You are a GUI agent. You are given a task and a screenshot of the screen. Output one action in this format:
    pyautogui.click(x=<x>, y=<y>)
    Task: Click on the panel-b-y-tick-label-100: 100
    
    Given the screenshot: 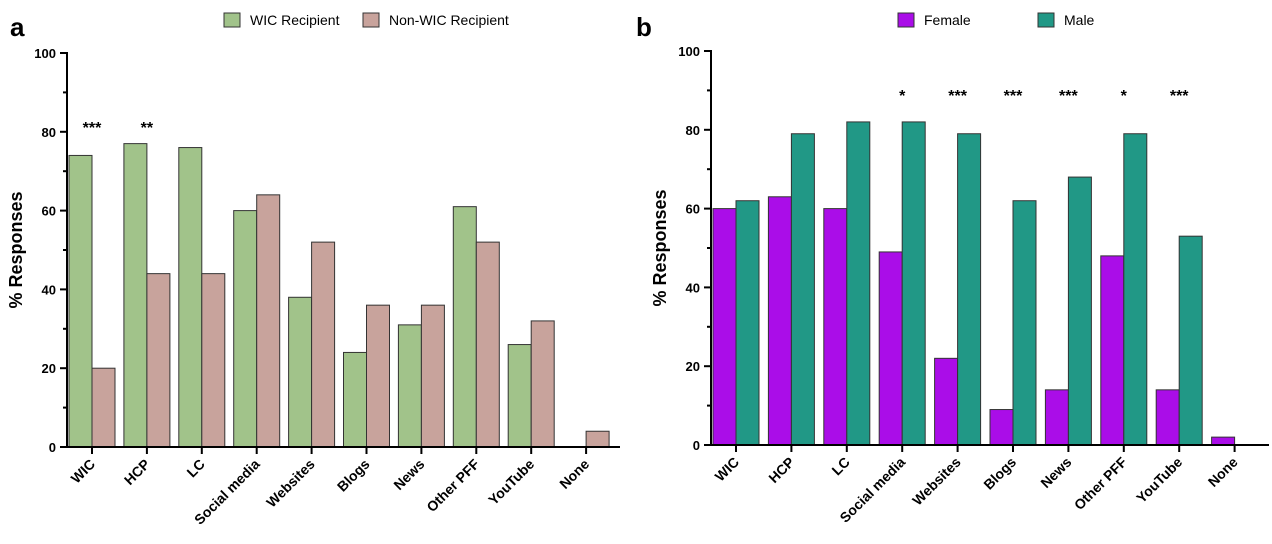 What is the action you would take?
    pyautogui.click(x=689, y=51)
    